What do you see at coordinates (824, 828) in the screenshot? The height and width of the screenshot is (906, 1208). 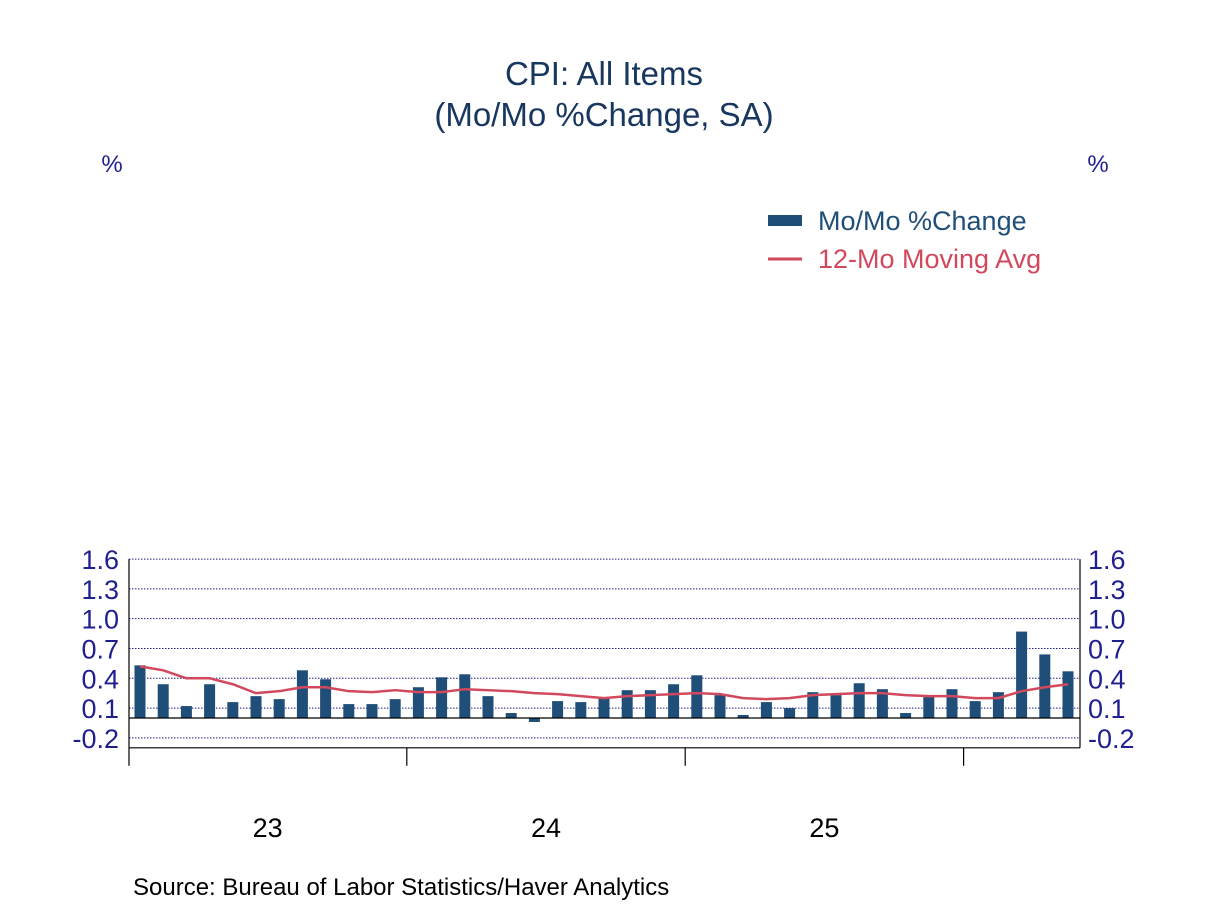 I see `x-tick-label: 25` at bounding box center [824, 828].